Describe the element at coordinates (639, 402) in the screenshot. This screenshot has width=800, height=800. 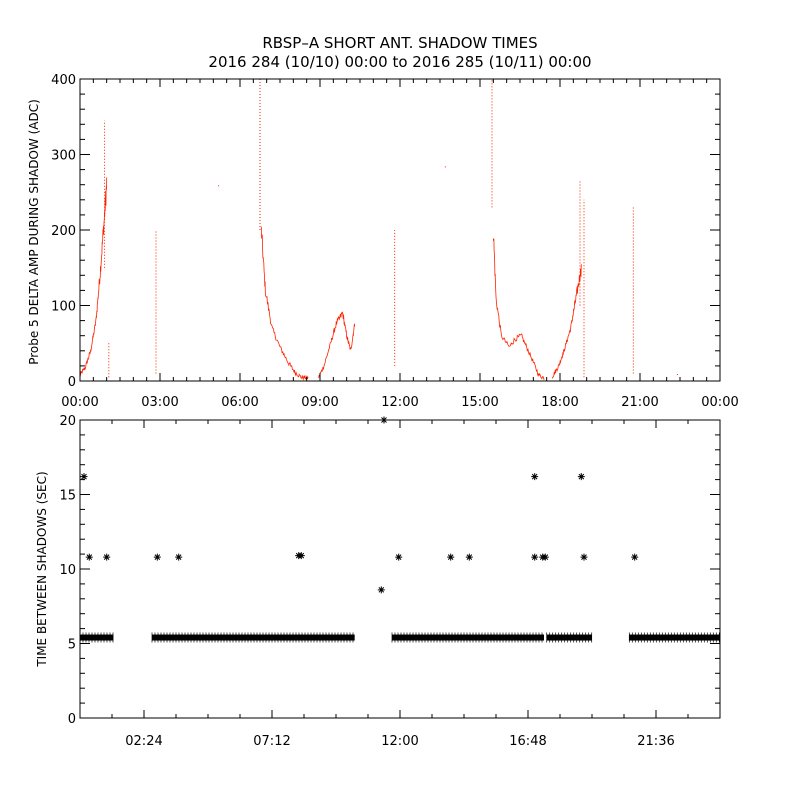
I see `top-x-tick-label: 21:00` at that location.